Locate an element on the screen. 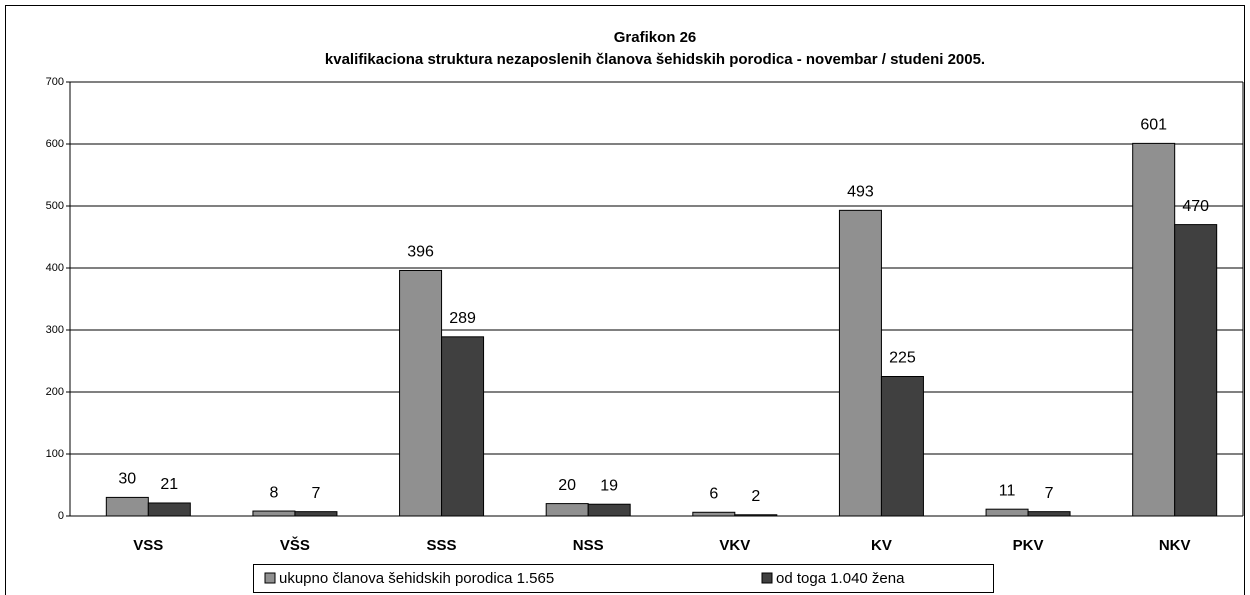  value-label: 30 is located at coordinates (127, 479).